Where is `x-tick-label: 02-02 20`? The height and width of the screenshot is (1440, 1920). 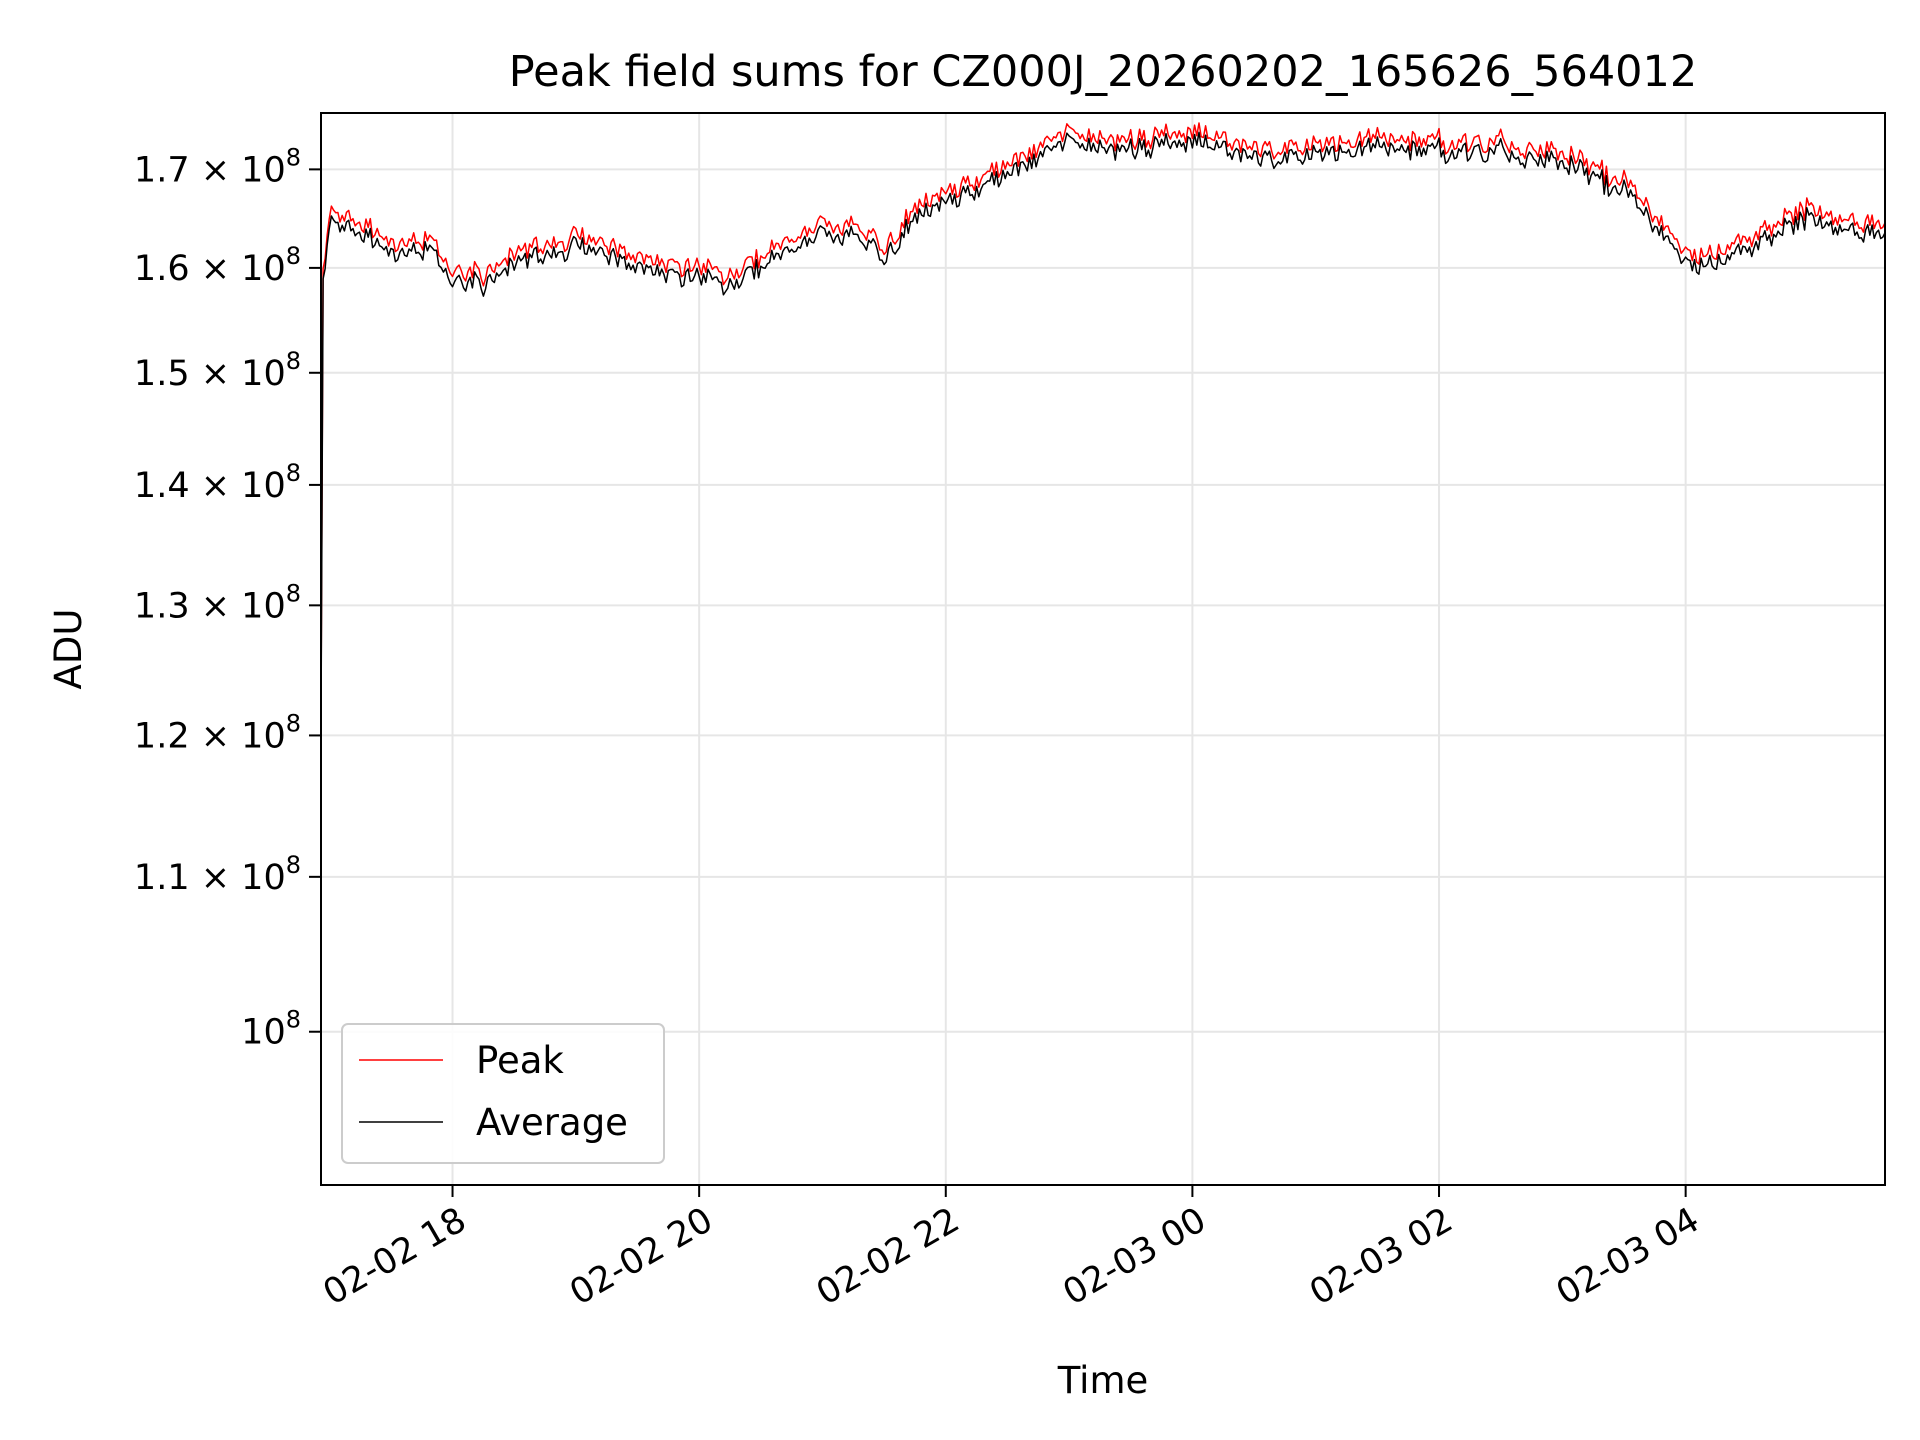
x-tick-label: 02-02 20 is located at coordinates (641, 1256).